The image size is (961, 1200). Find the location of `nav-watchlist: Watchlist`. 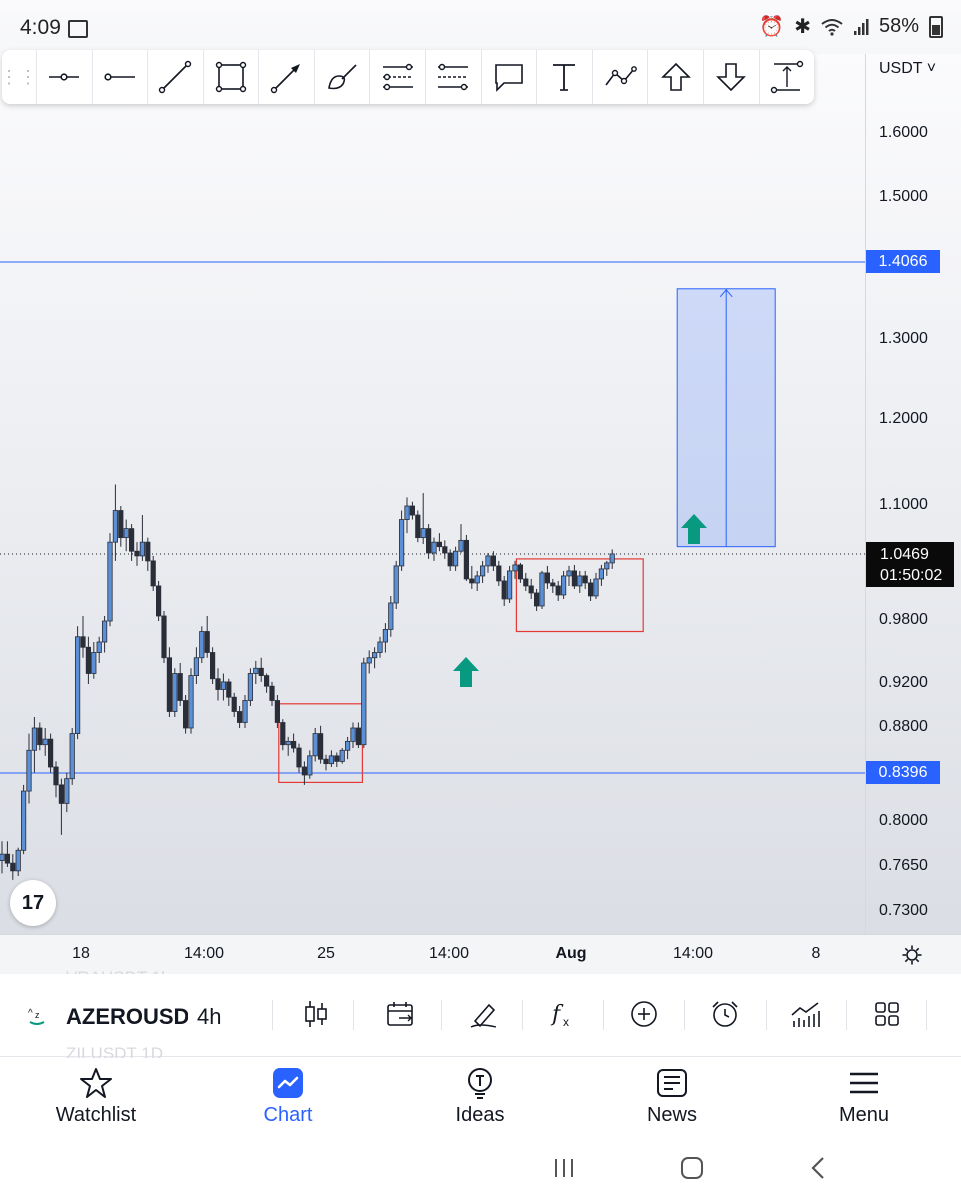

nav-watchlist: Watchlist is located at coordinates (96, 1094).